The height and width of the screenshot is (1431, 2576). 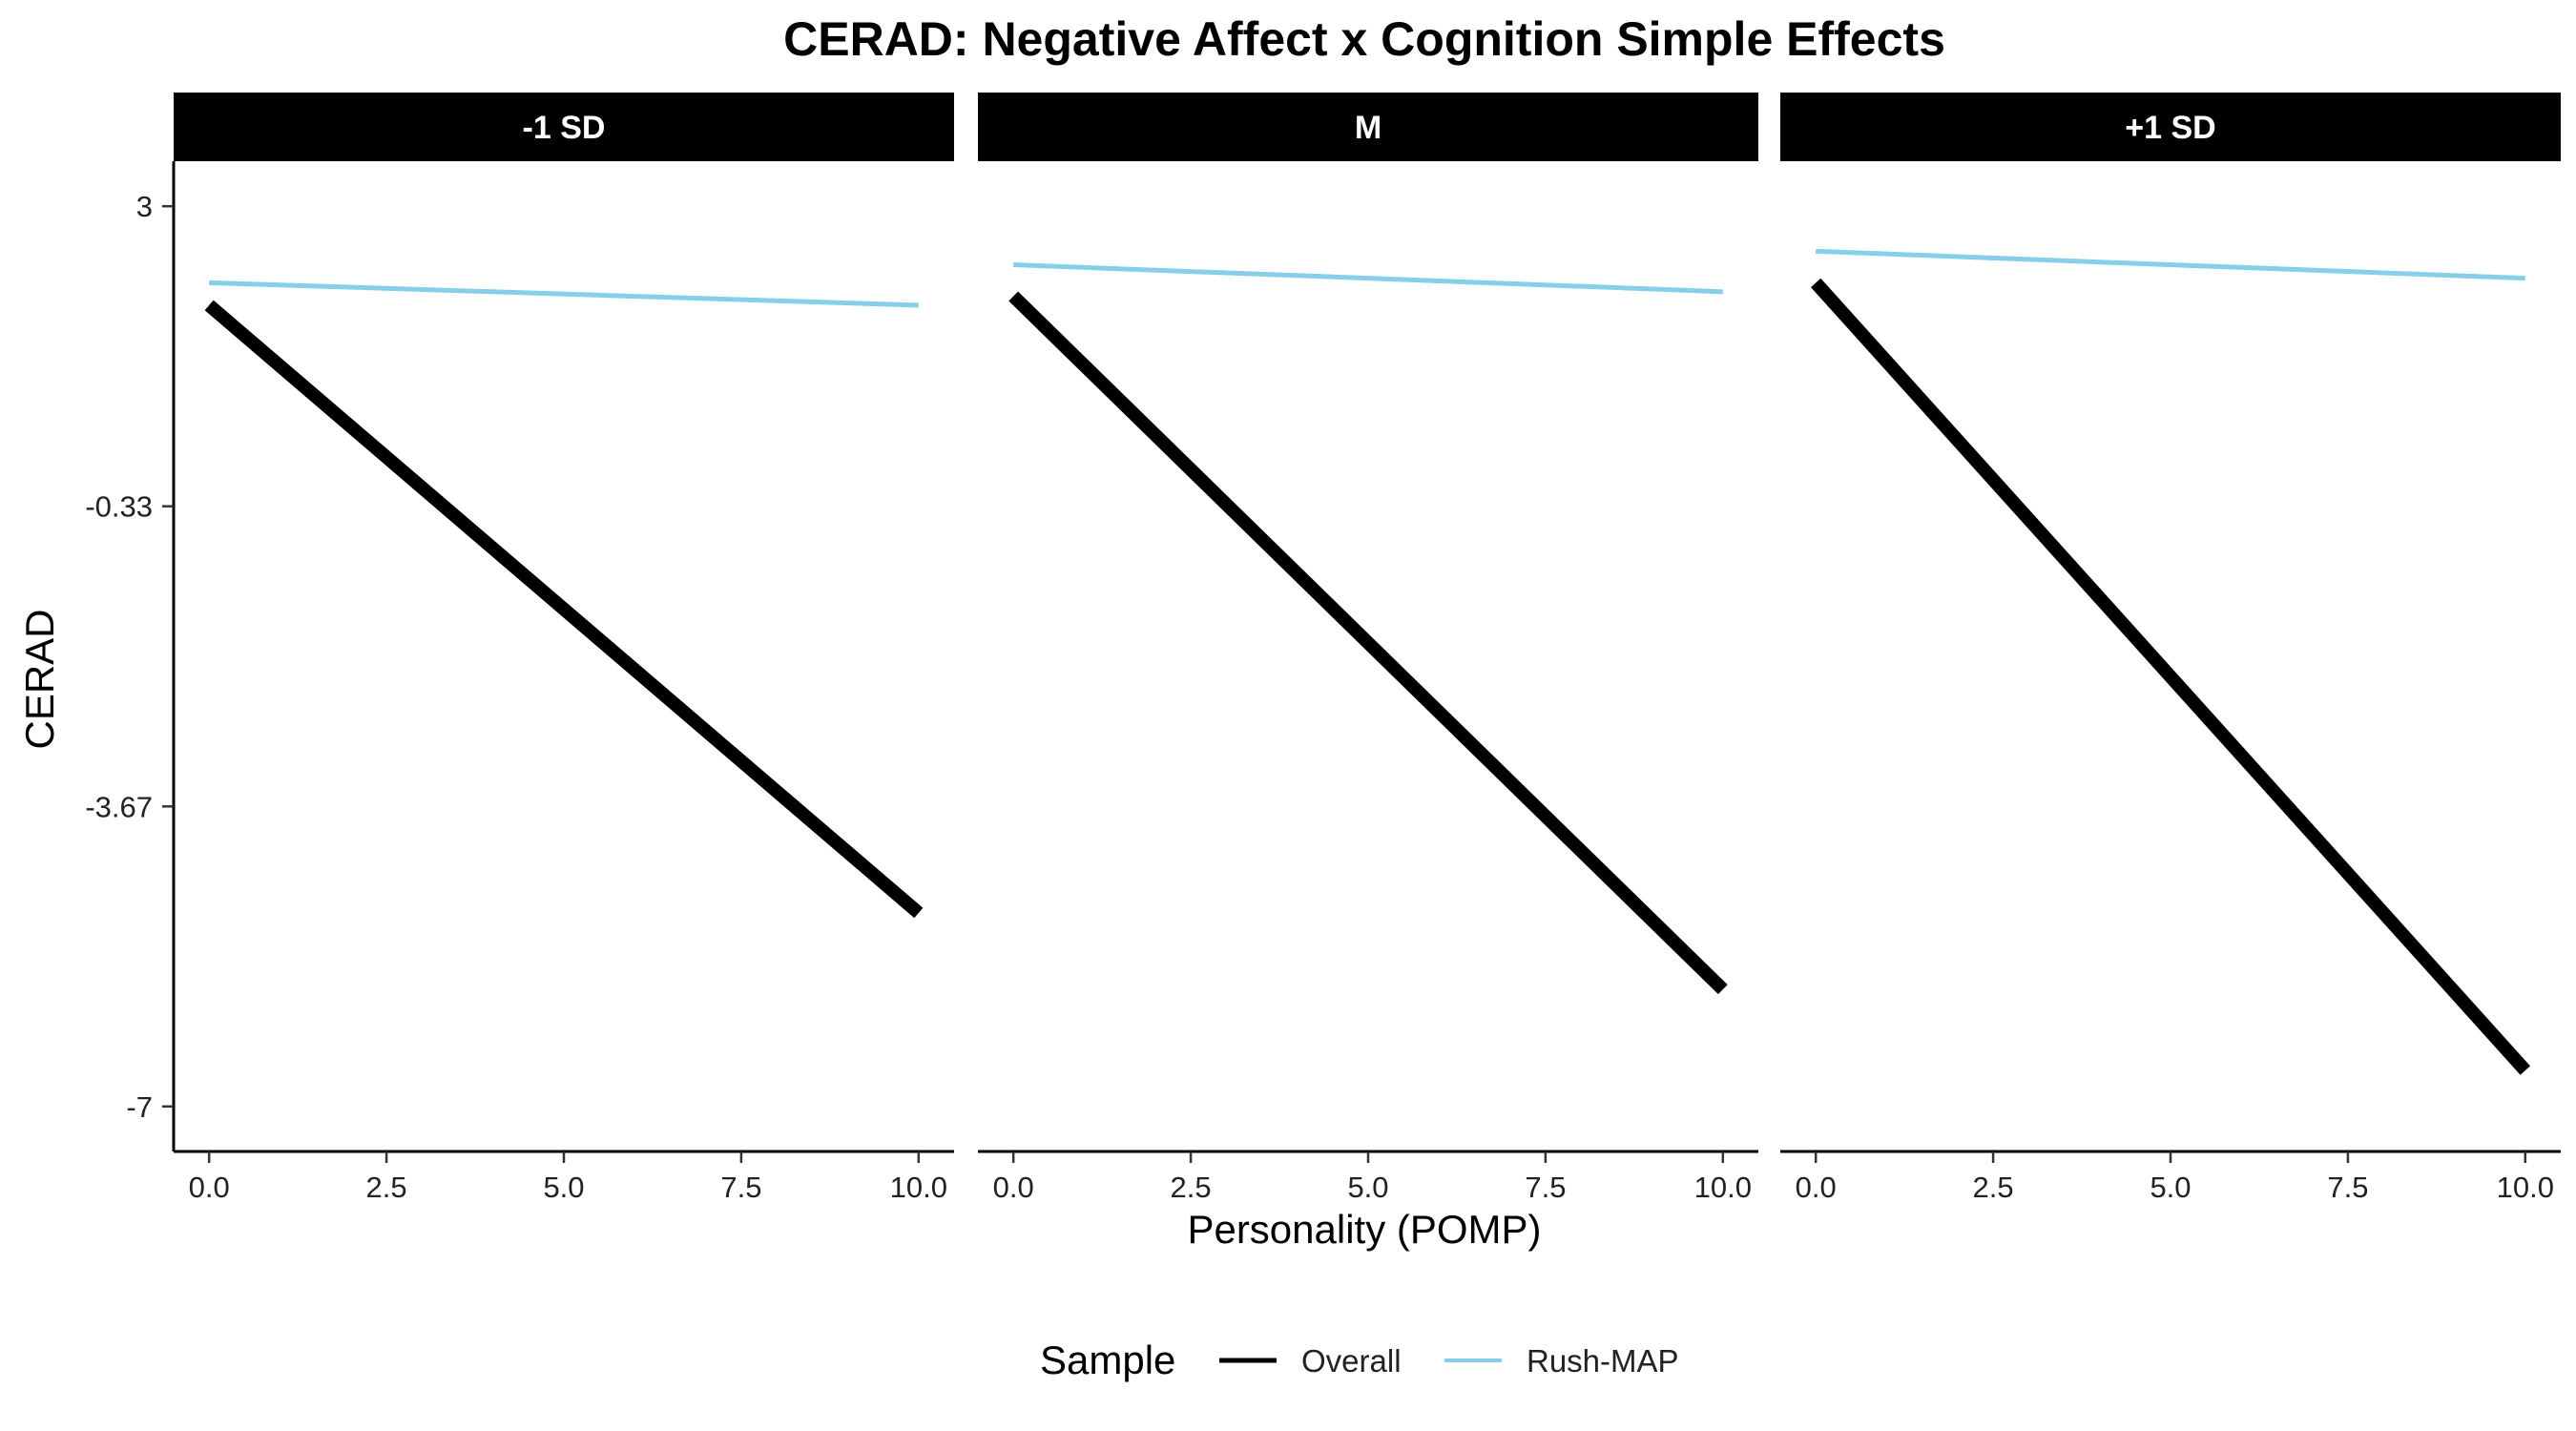 I want to click on y-tick-label: -0.33, so click(x=119, y=507).